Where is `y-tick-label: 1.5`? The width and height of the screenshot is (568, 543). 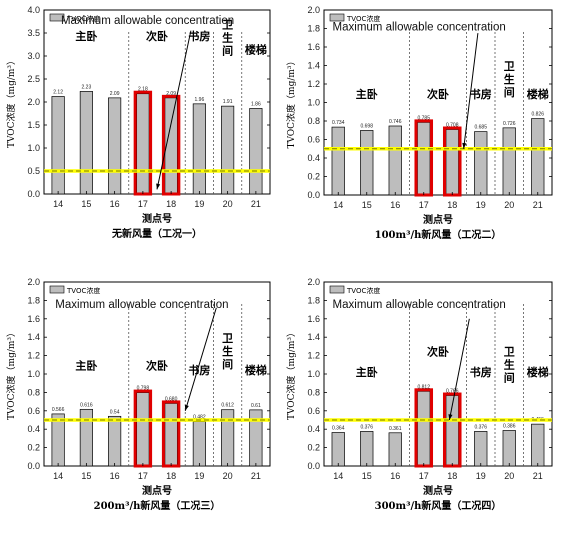
y-tick-label: 1.5 is located at coordinates (33, 125).